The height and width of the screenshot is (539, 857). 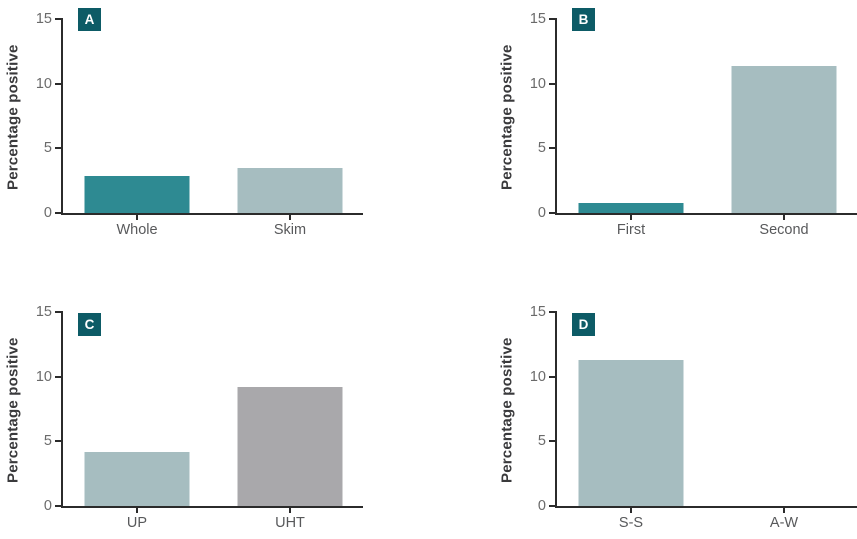 What do you see at coordinates (784, 523) in the screenshot?
I see `x-category-label: A-W` at bounding box center [784, 523].